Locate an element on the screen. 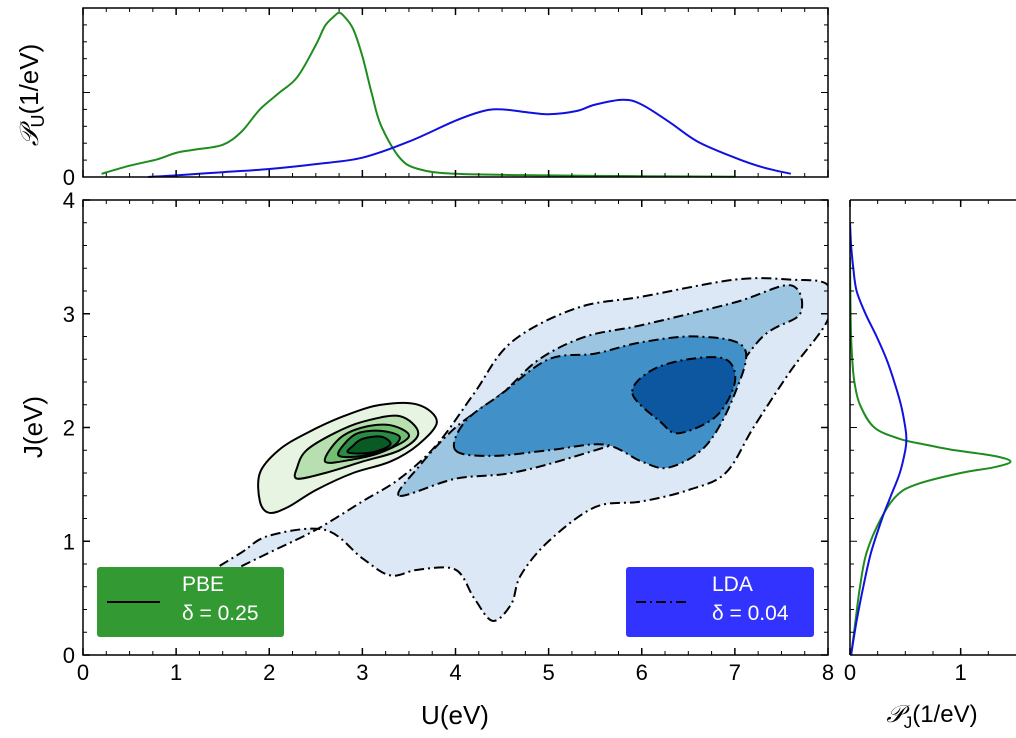  main-ylabel: J(eV) is located at coordinates (33, 427).